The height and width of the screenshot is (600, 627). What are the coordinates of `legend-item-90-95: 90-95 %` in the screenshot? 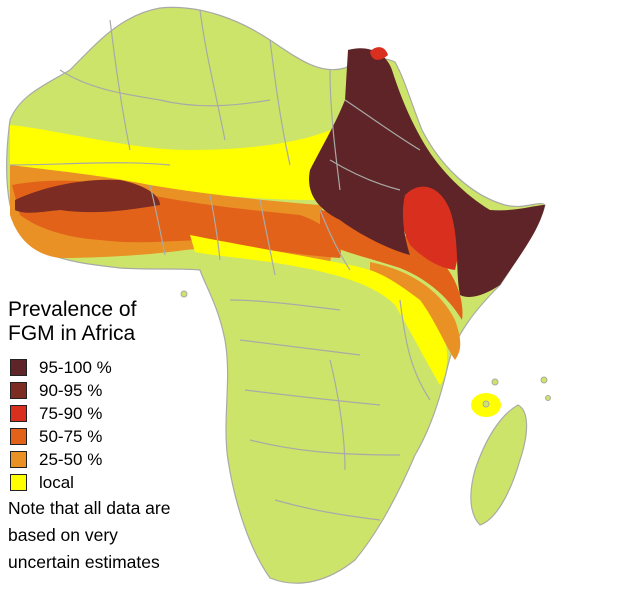 It's located at (61, 390).